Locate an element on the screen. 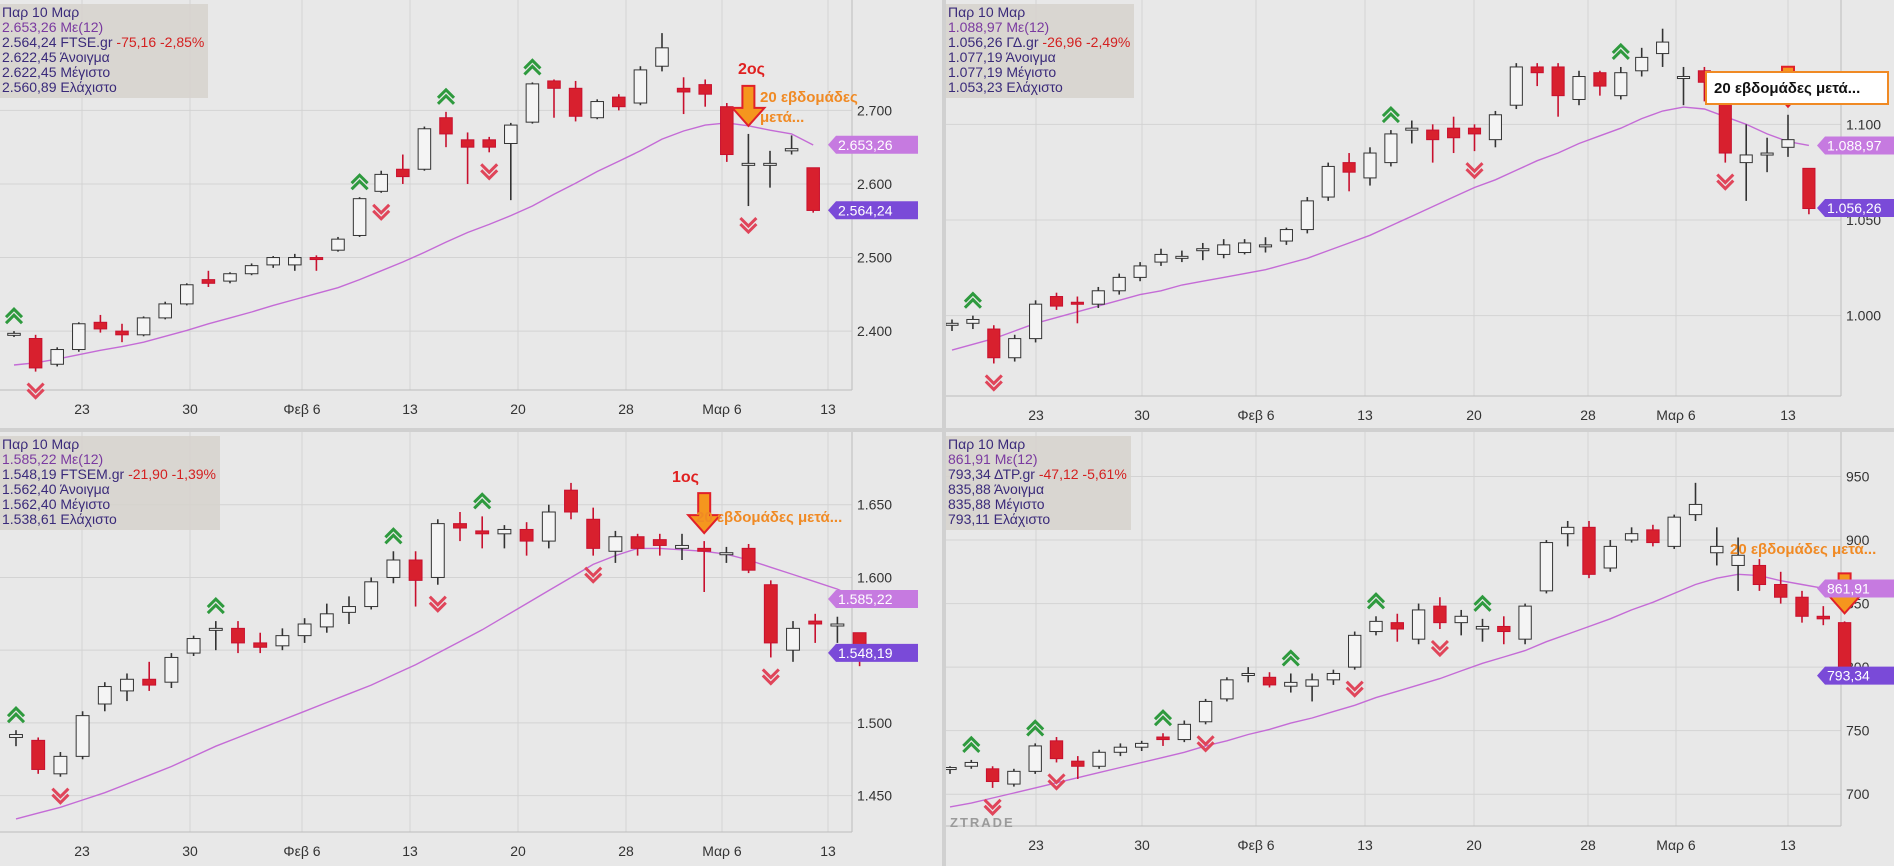  panel-divider-vertical is located at coordinates (944, 433).